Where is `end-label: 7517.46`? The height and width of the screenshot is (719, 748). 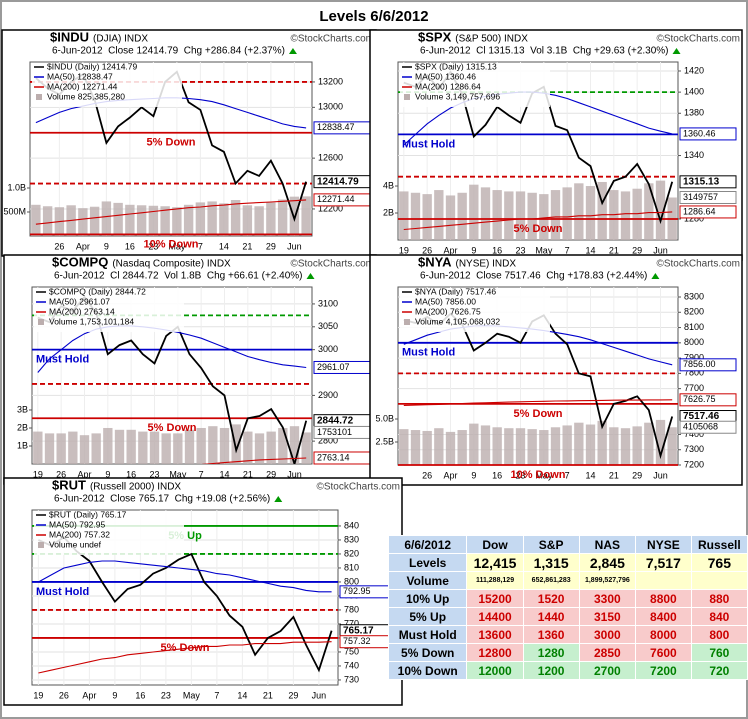
end-label: 7517.46 is located at coordinates (701, 416).